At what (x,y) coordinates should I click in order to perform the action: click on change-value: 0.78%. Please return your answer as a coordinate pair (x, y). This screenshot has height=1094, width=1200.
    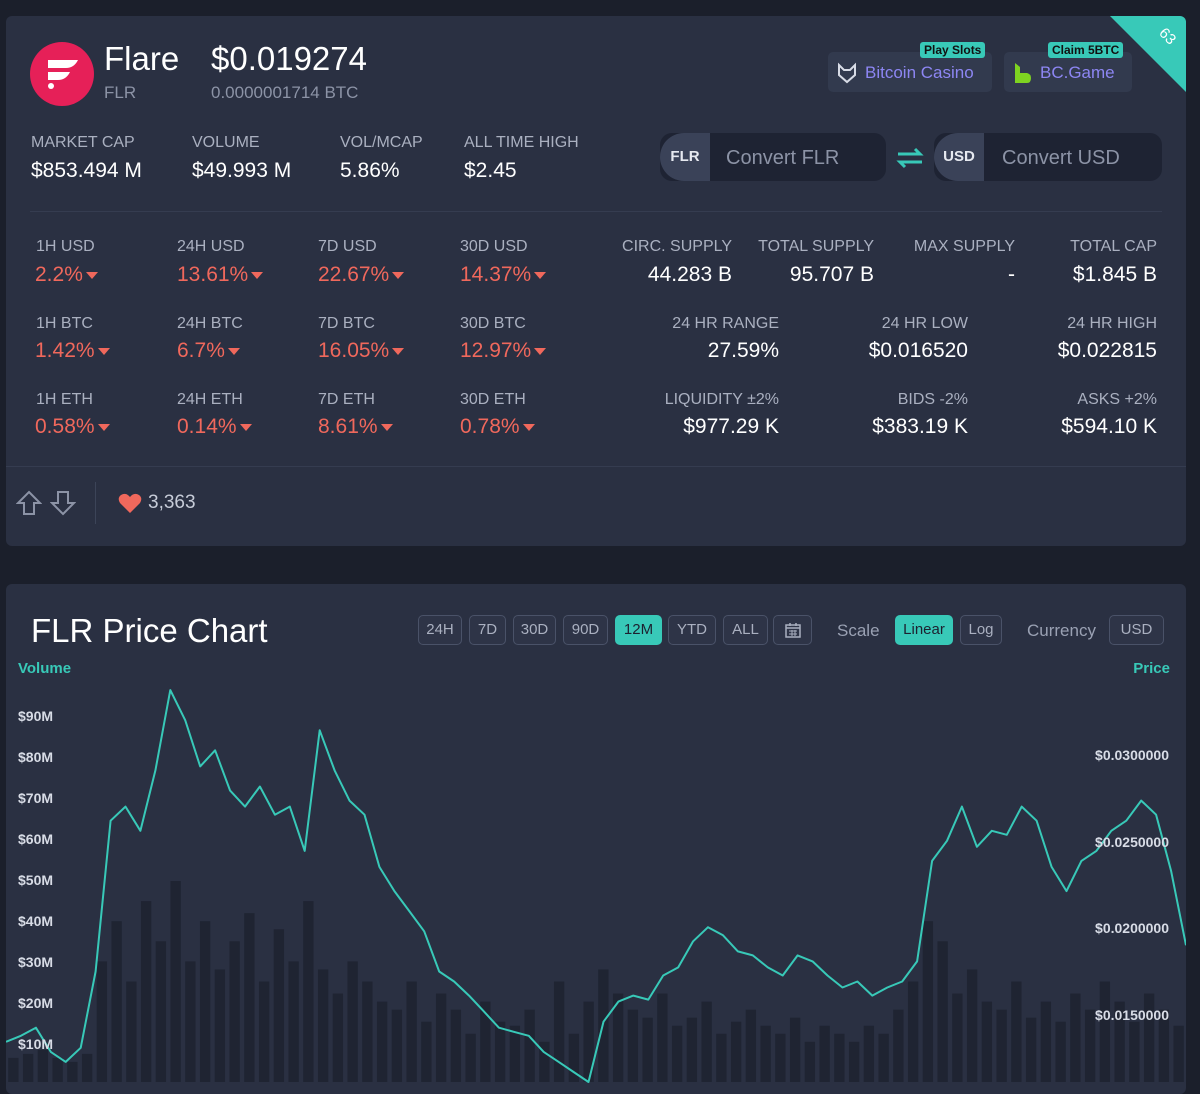
    Looking at the image, I should click on (497, 427).